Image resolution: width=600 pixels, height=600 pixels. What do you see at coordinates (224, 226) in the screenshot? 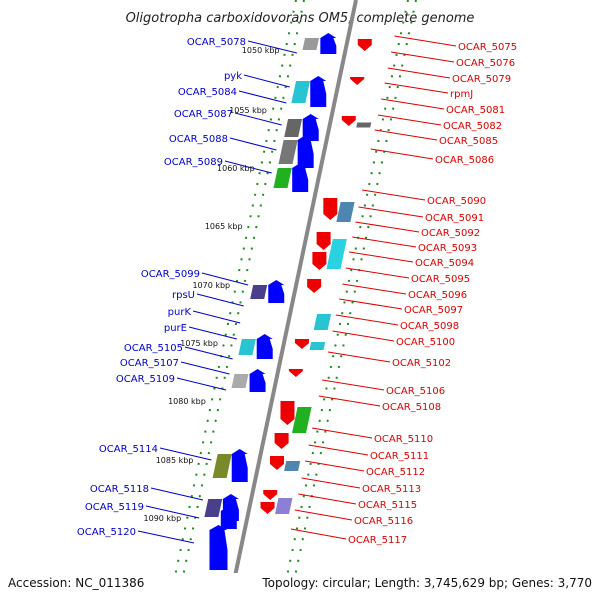
I see `kbp-mark: 1065 kbp` at bounding box center [224, 226].